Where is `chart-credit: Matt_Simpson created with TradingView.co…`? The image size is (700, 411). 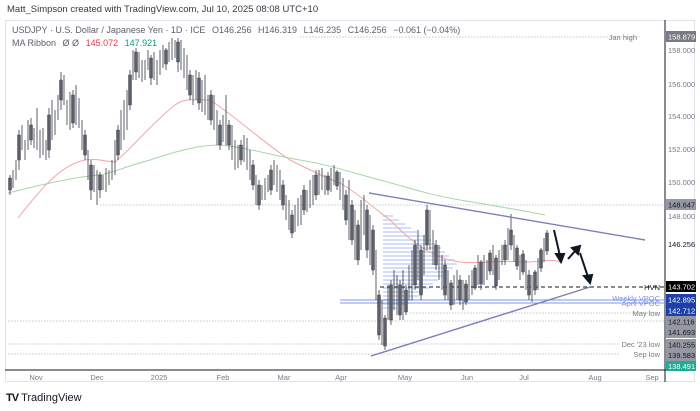
chart-credit: Matt_Simpson created with TradingView.co… is located at coordinates (163, 9).